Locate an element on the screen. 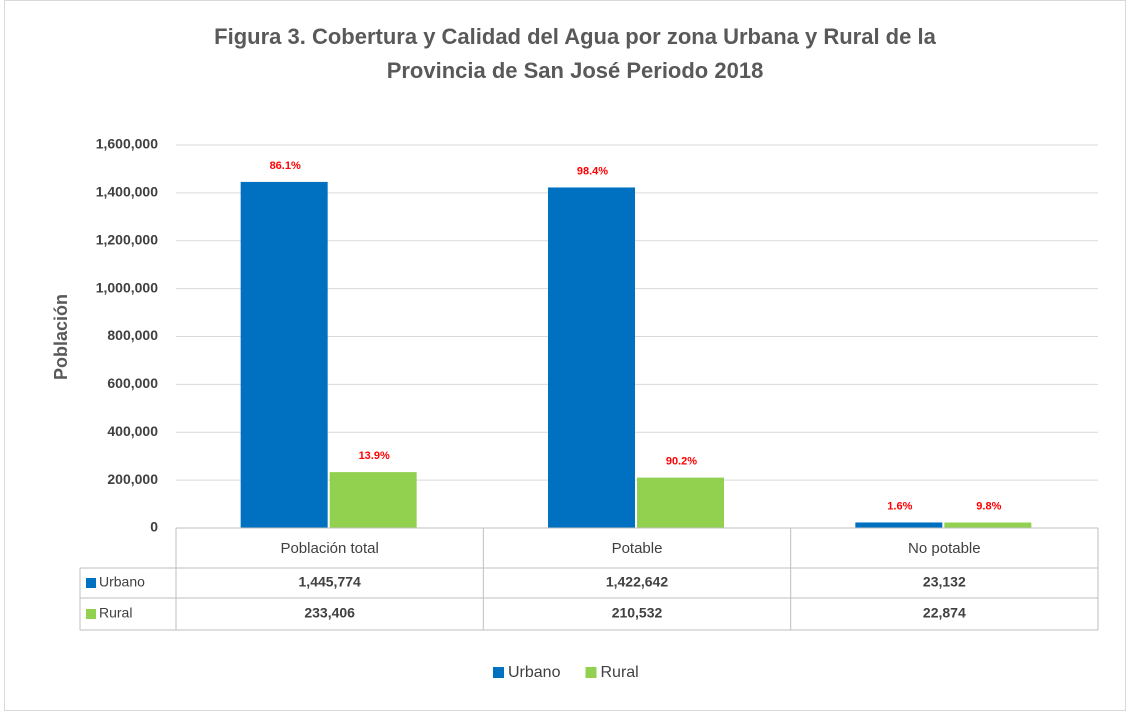 The height and width of the screenshot is (711, 1126). table-row-label: Urbano is located at coordinates (122, 582).